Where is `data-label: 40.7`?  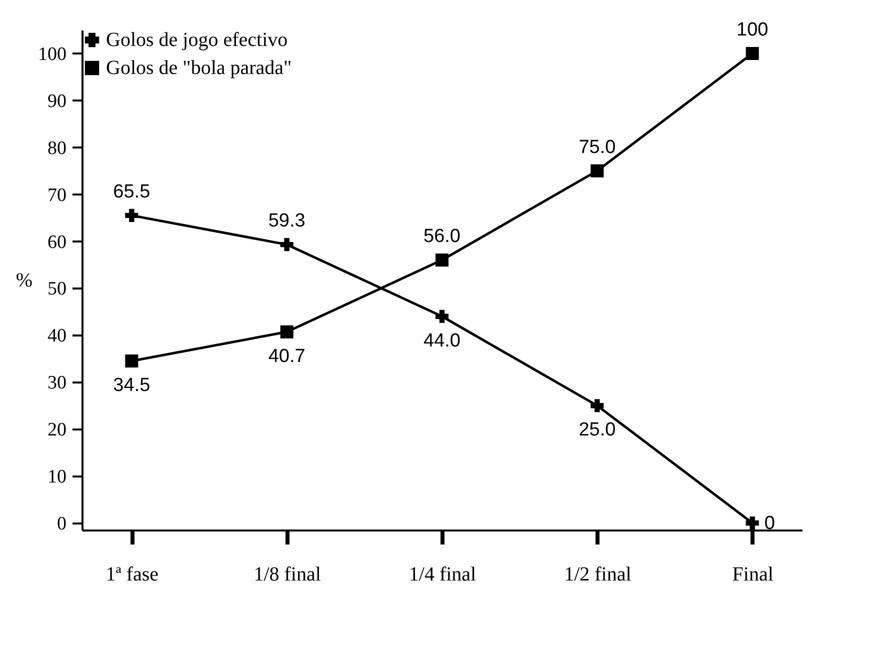
data-label: 40.7 is located at coordinates (287, 356).